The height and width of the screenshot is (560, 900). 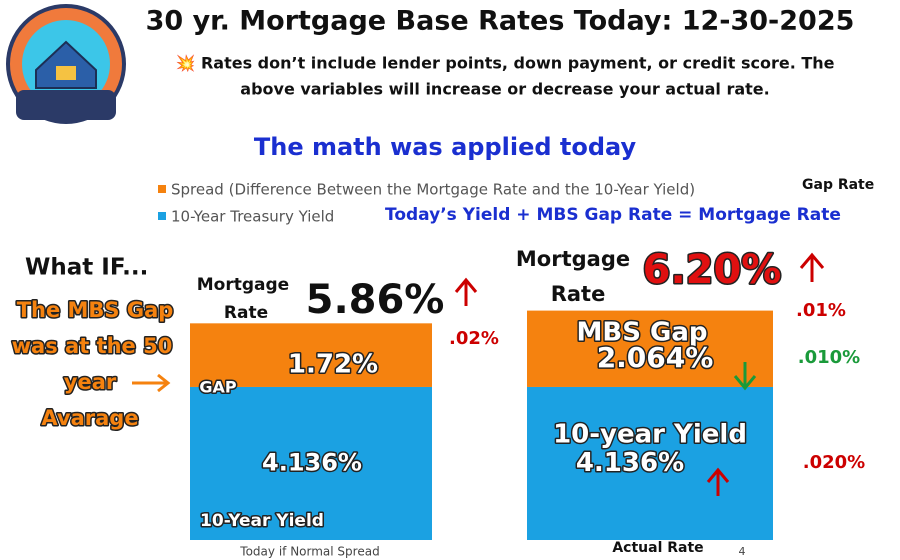 What do you see at coordinates (829, 357) in the screenshot?
I see `change-label: .010%` at bounding box center [829, 357].